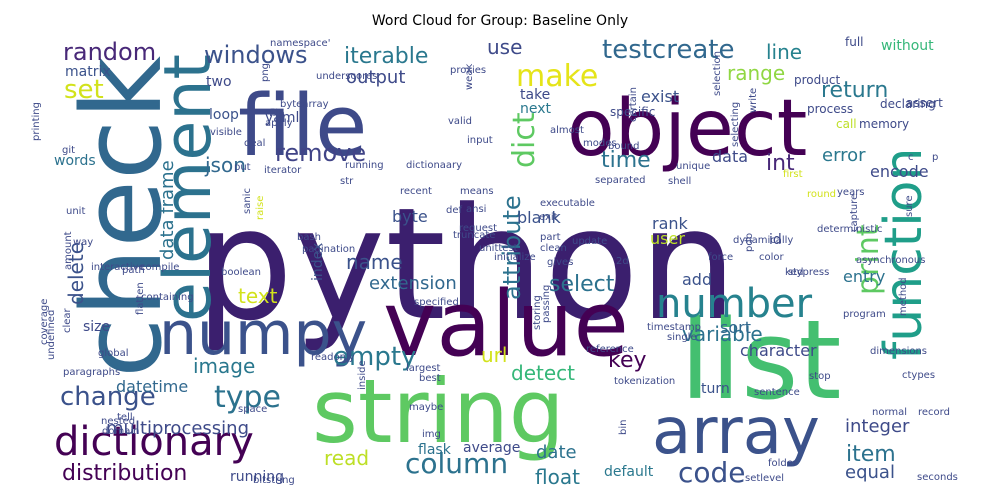 This screenshot has width=1000, height=500. I want to click on word-valid: valid, so click(460, 121).